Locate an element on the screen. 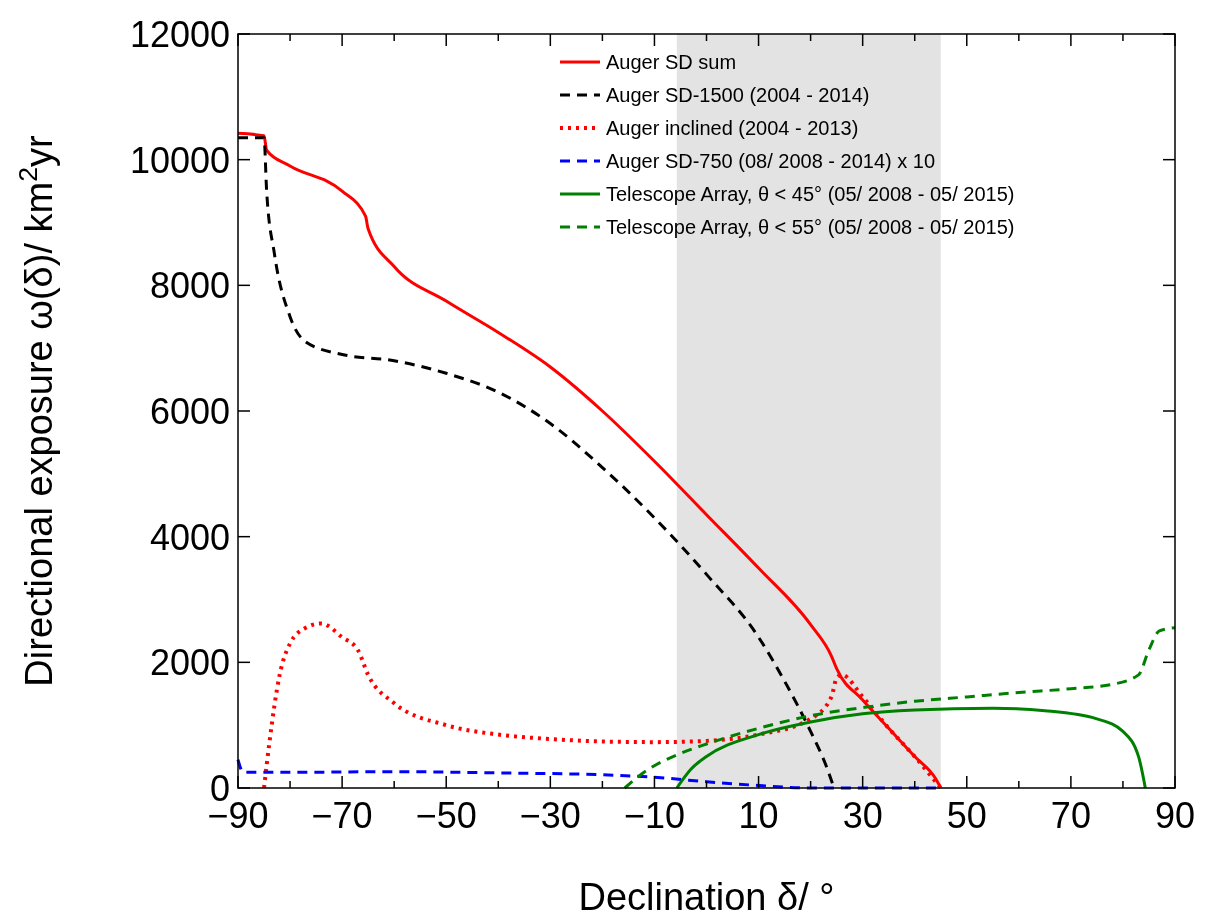 This screenshot has width=1207, height=918. x-tick-label: −10 is located at coordinates (654, 815).